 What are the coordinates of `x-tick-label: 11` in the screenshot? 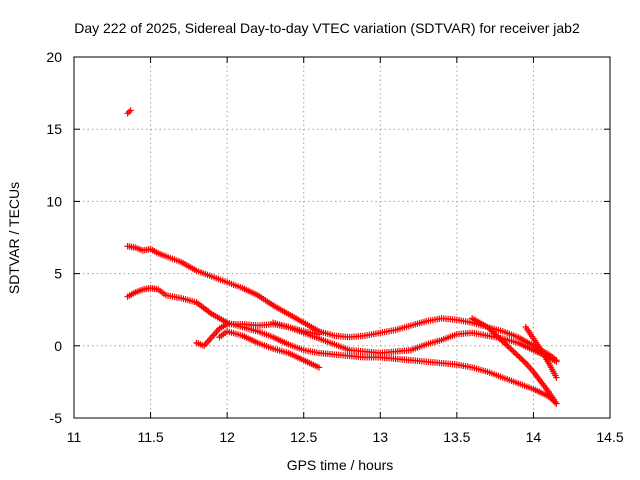 It's located at (74, 437).